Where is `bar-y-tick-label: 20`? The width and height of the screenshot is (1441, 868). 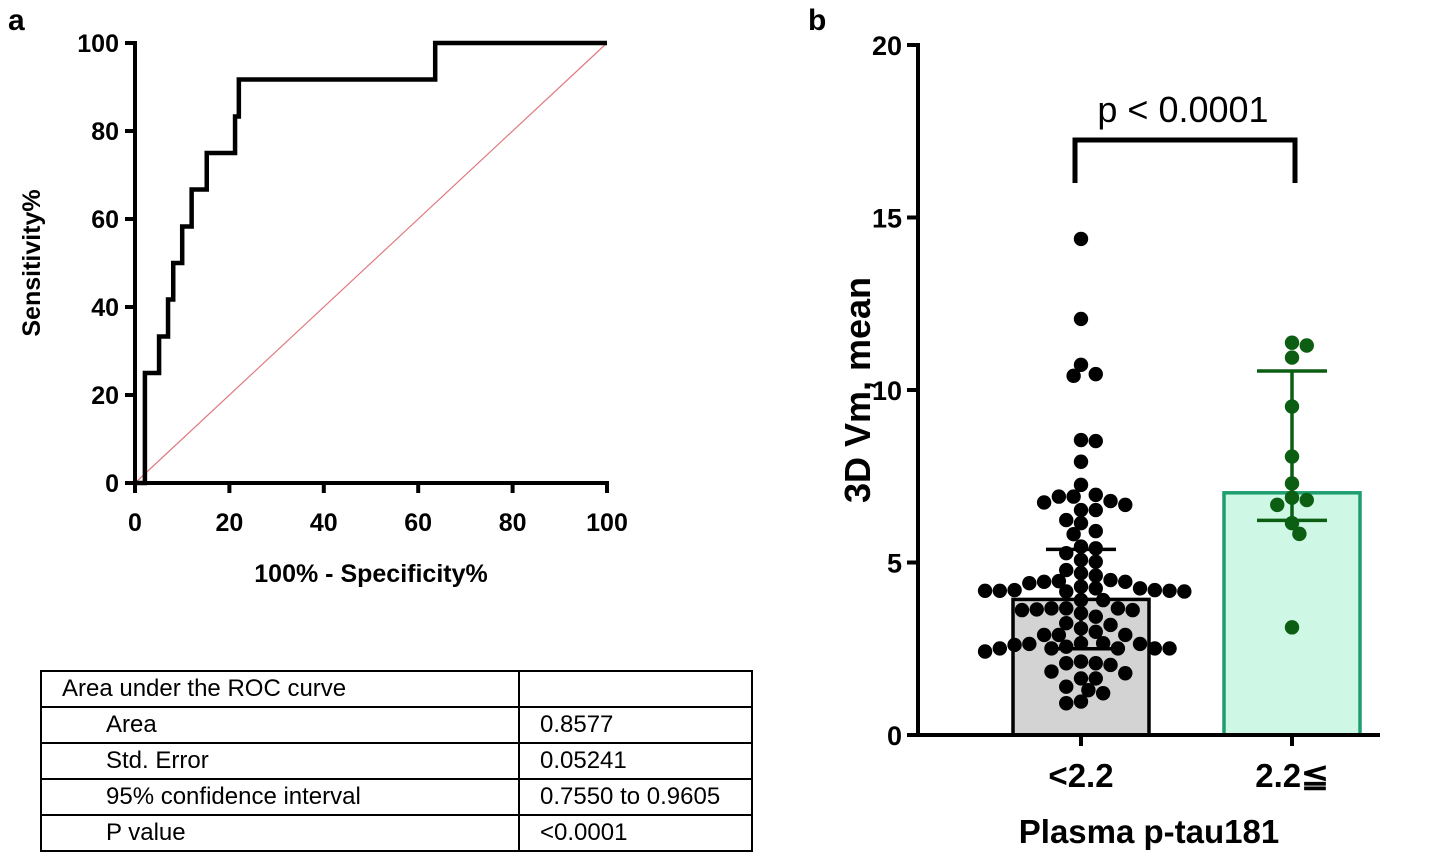 bar-y-tick-label: 20 is located at coordinates (887, 46).